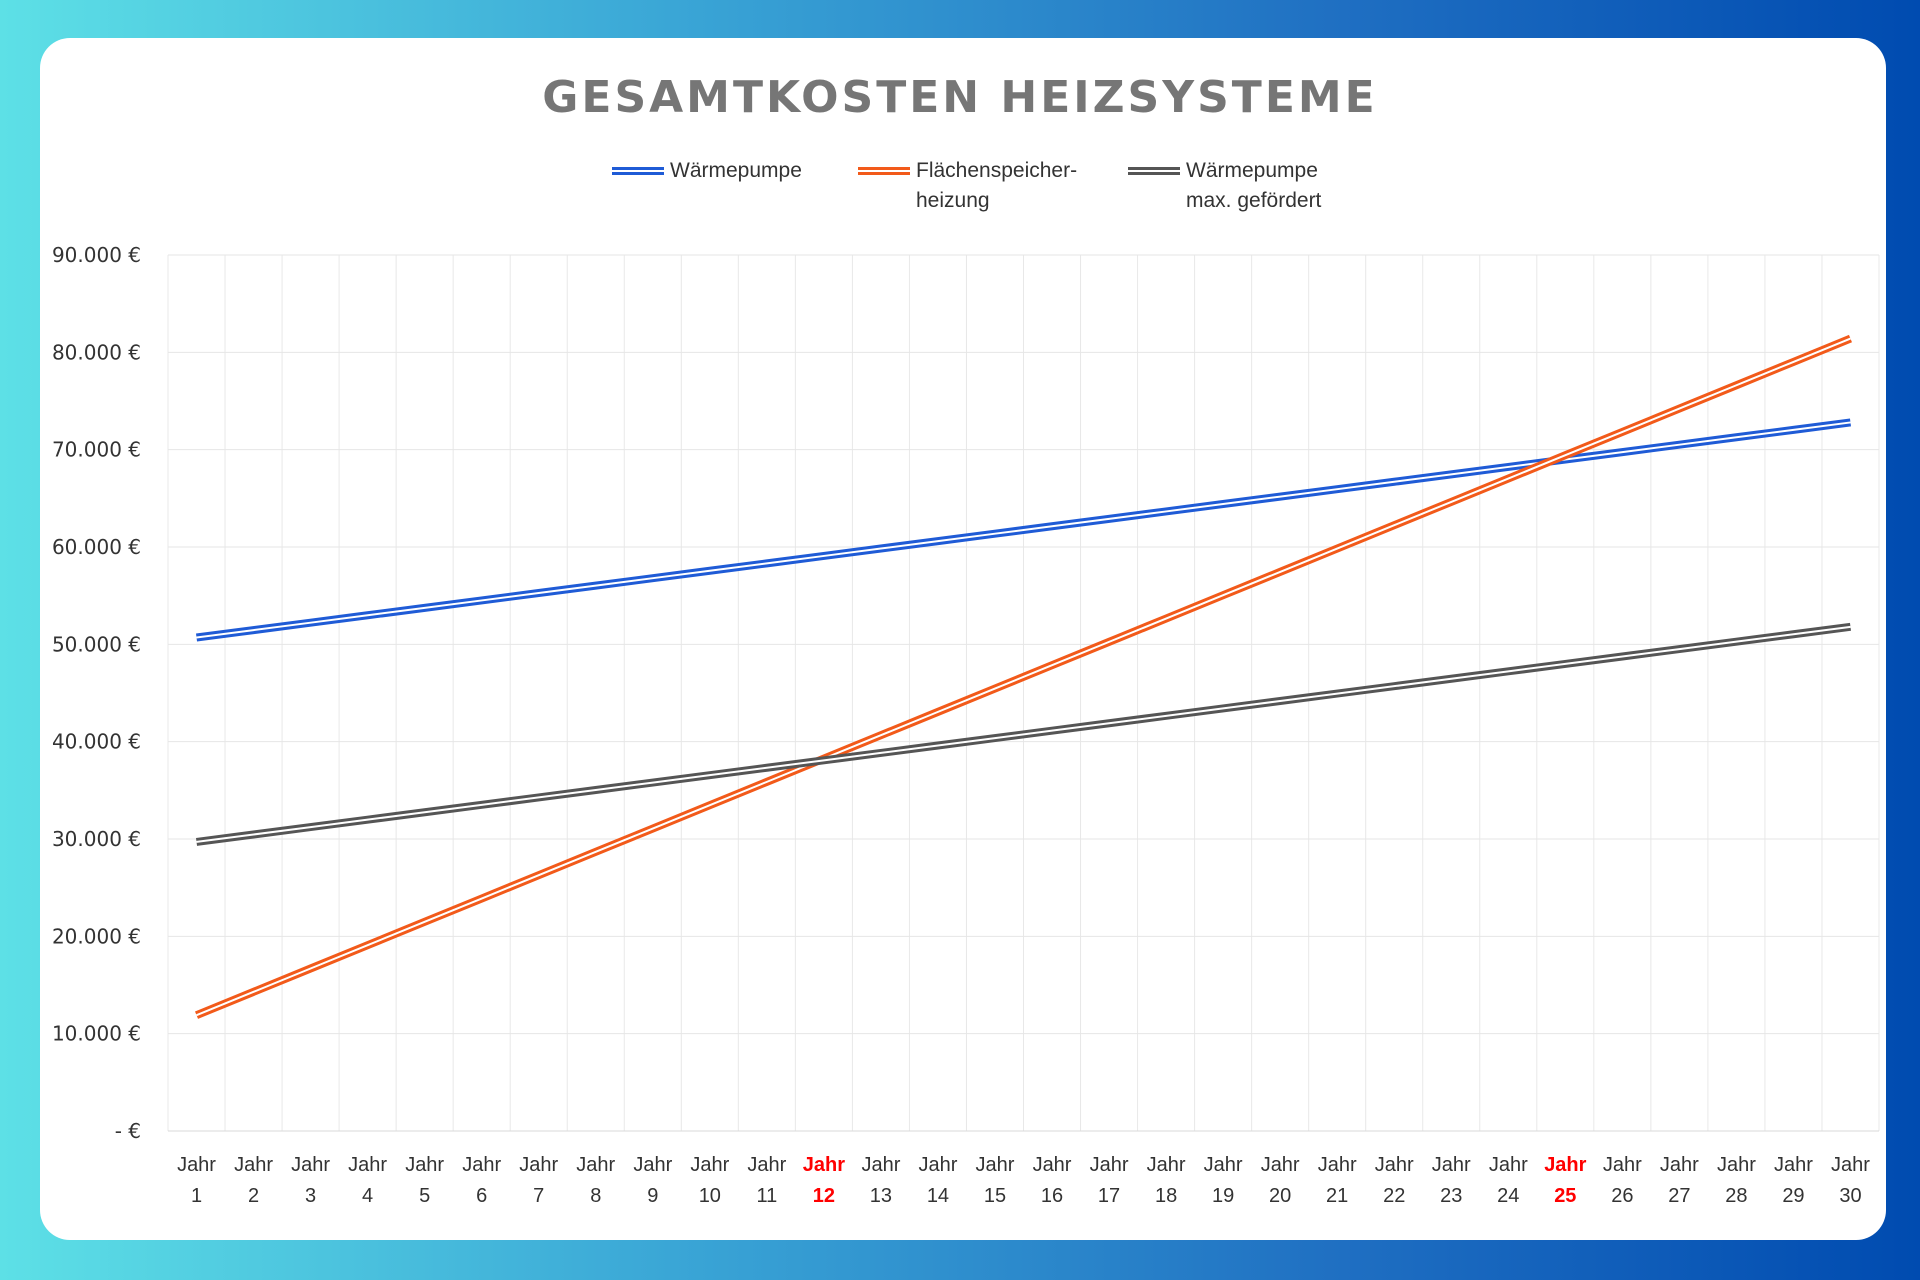 The image size is (1920, 1280). Describe the element at coordinates (960, 97) in the screenshot. I see `chart-title: GESAMTKOSTEN HEIZSYSTEME` at that location.